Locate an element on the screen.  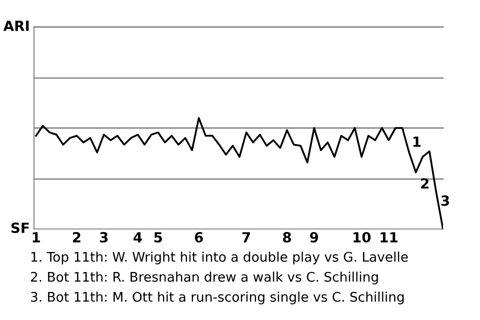
text: 2. Bot 11th: R. Bresnahan drew a walk vs C. Schilling is located at coordinates (204, 278).